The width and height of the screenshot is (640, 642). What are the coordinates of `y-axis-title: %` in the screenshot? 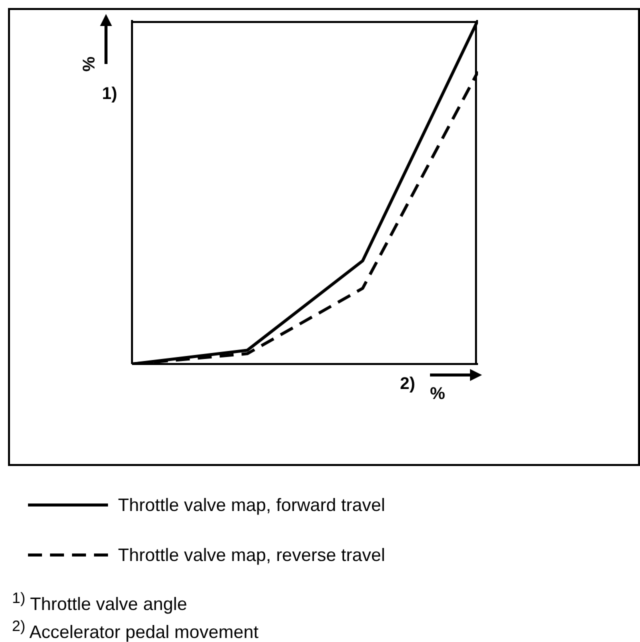 It's located at (90, 64).